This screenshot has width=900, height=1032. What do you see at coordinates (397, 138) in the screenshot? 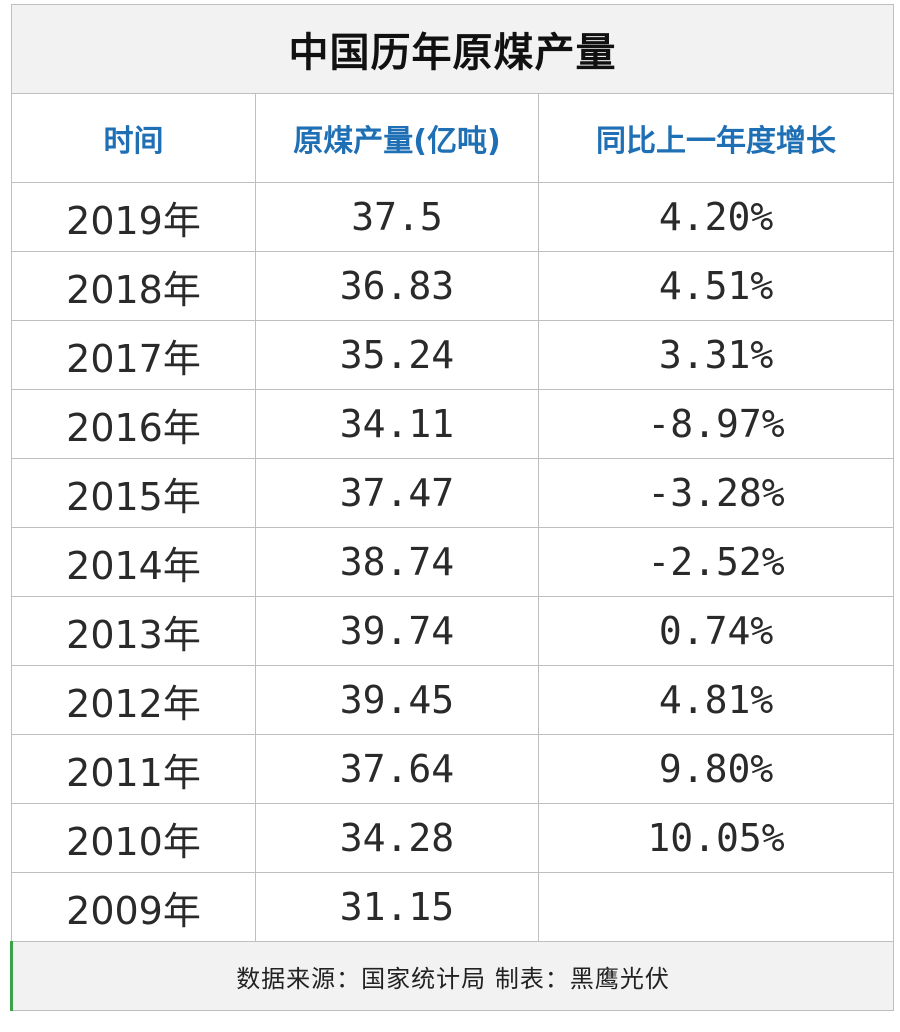
I see `header-output: 原煤产量(亿吨)` at bounding box center [397, 138].